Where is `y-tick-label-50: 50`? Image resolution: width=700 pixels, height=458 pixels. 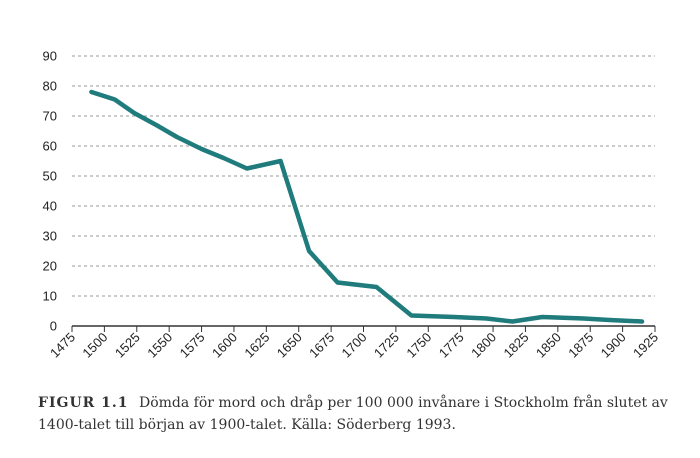 y-tick-label-50: 50 is located at coordinates (50, 176).